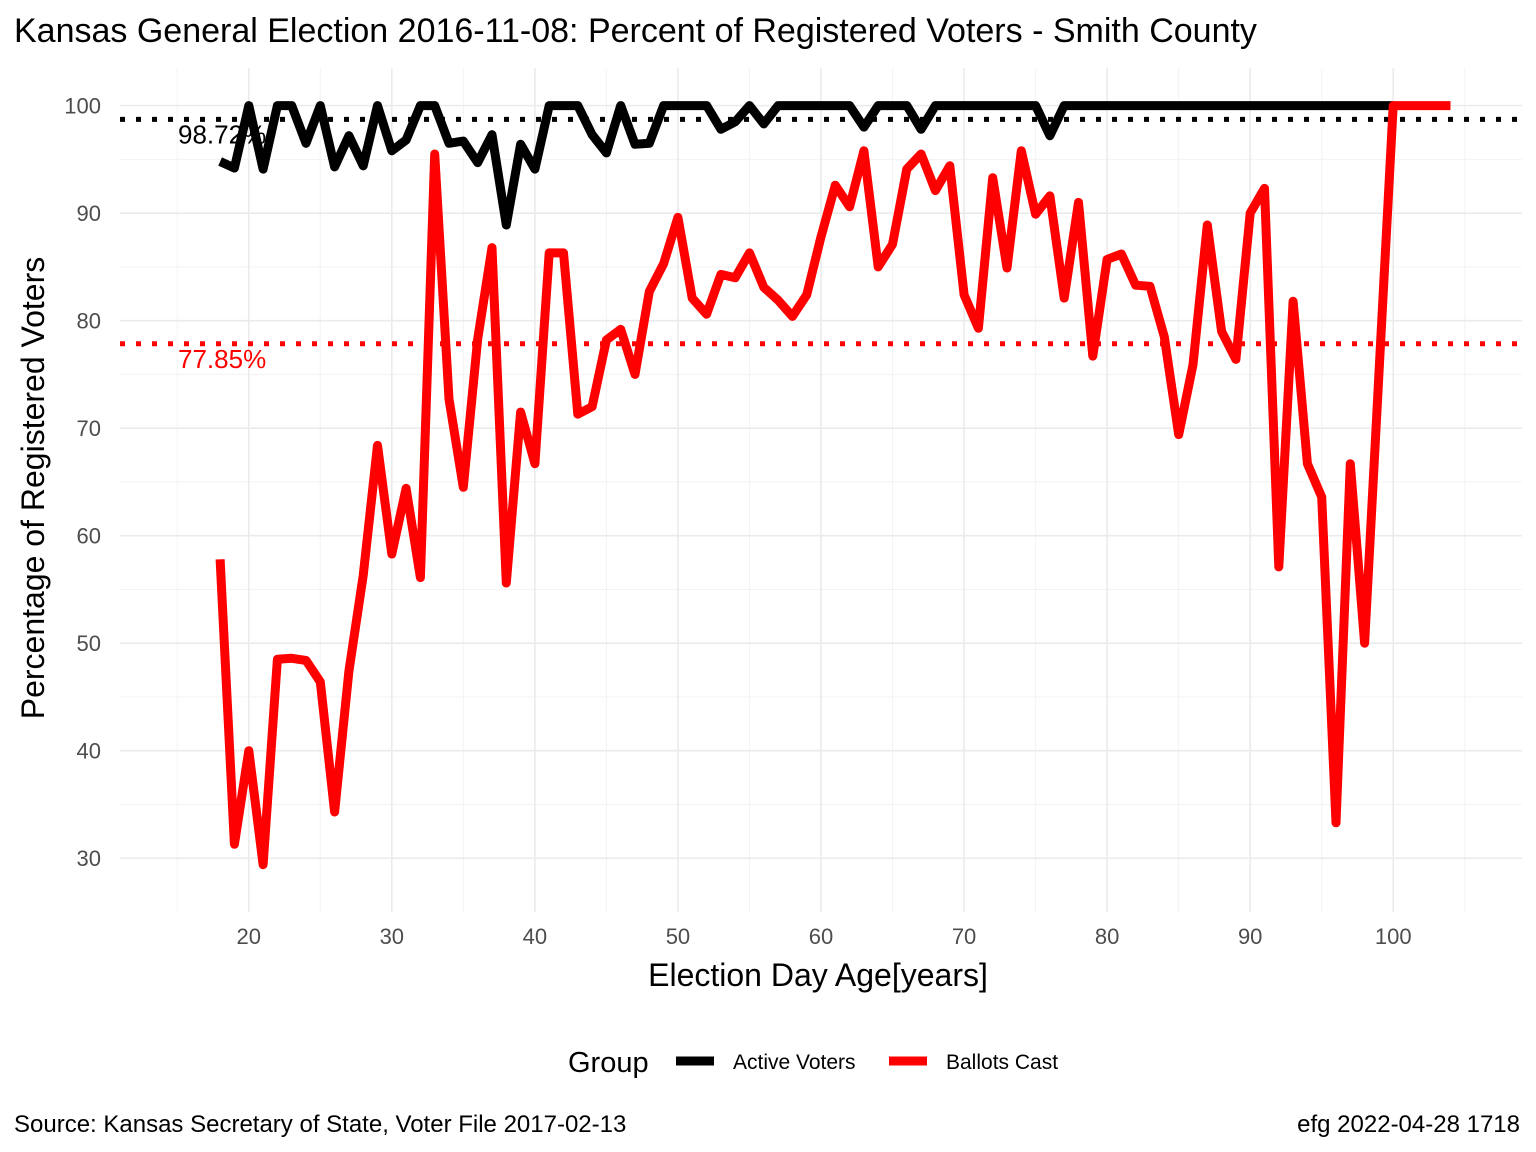 This screenshot has width=1536, height=1152. I want to click on x-tick-label: 70, so click(964, 936).